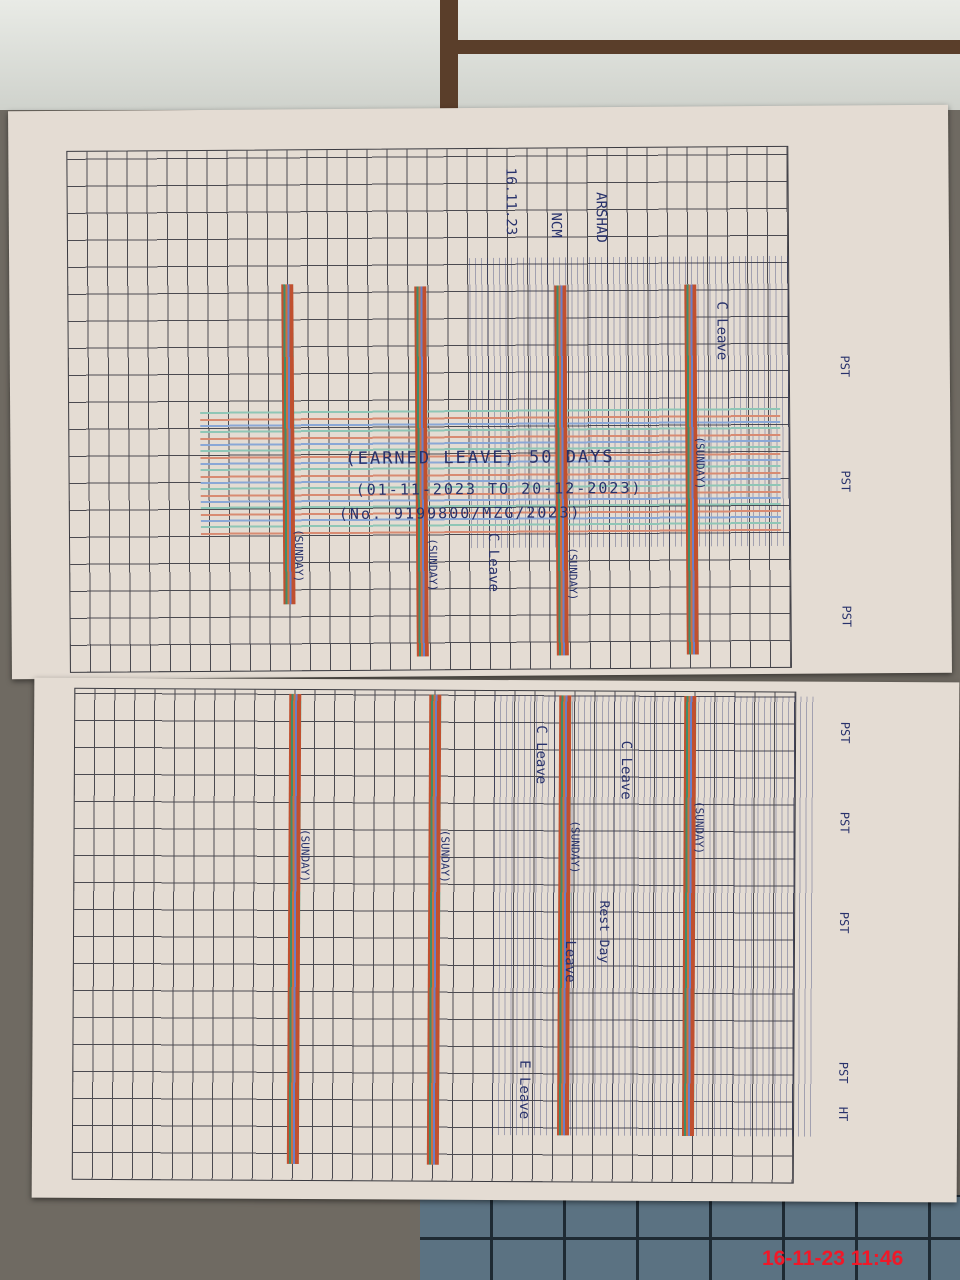 The image size is (960, 1280). I want to click on signature-date: 16.11.23, so click(510, 201).